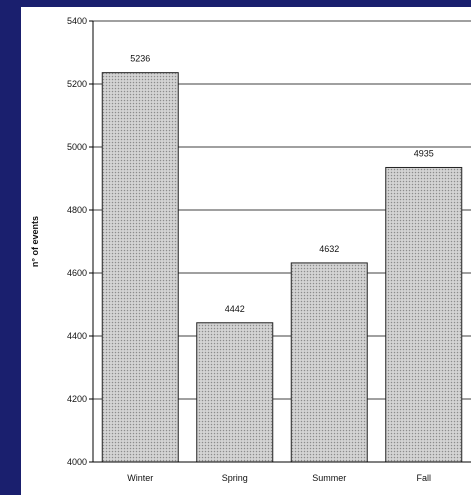 This screenshot has width=471, height=495. What do you see at coordinates (329, 478) in the screenshot?
I see `category-label-summer: Summer` at bounding box center [329, 478].